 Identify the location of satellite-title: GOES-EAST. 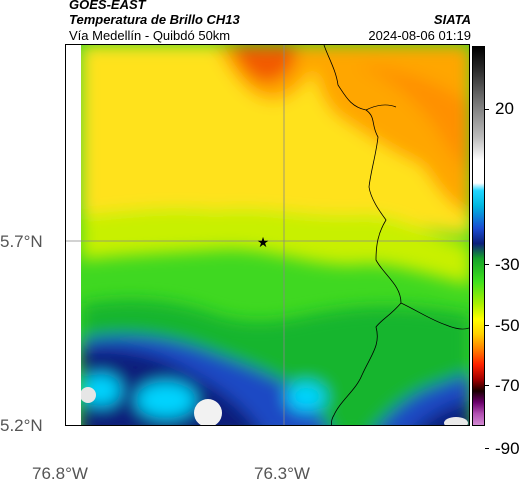
(107, 6).